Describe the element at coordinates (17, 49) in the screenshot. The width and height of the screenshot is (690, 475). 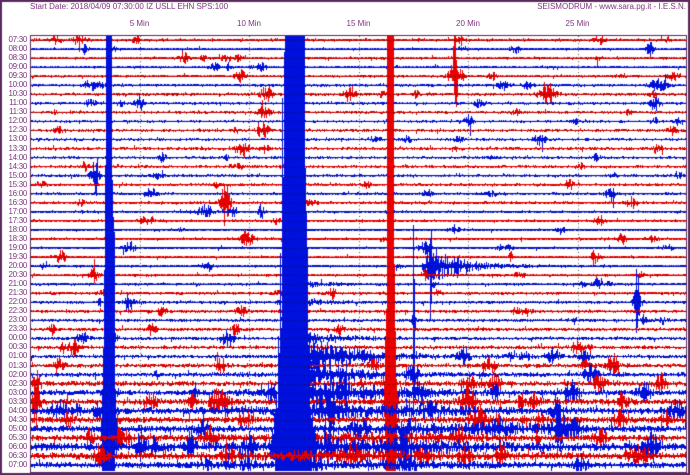
I see `time-label: 08:00` at that location.